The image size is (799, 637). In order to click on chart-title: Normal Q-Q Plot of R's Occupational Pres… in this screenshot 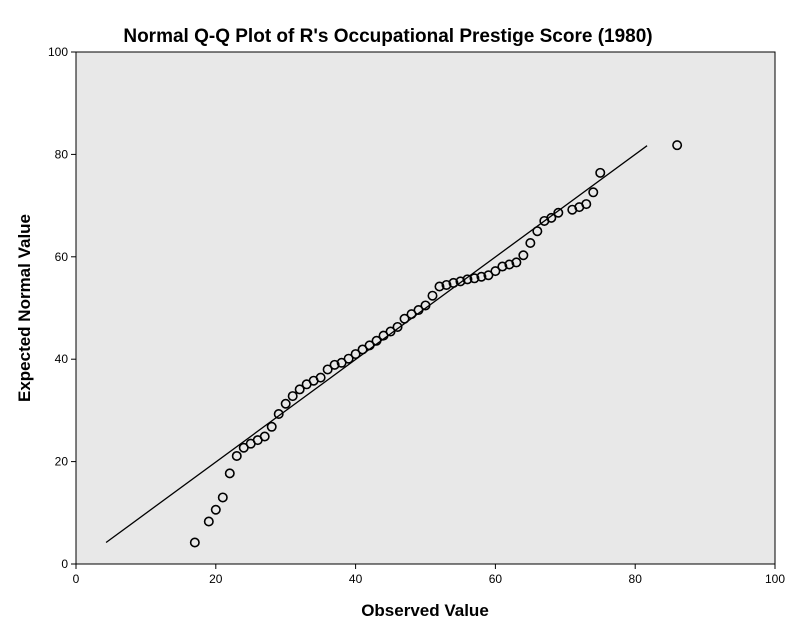, I will do `click(387, 36)`.